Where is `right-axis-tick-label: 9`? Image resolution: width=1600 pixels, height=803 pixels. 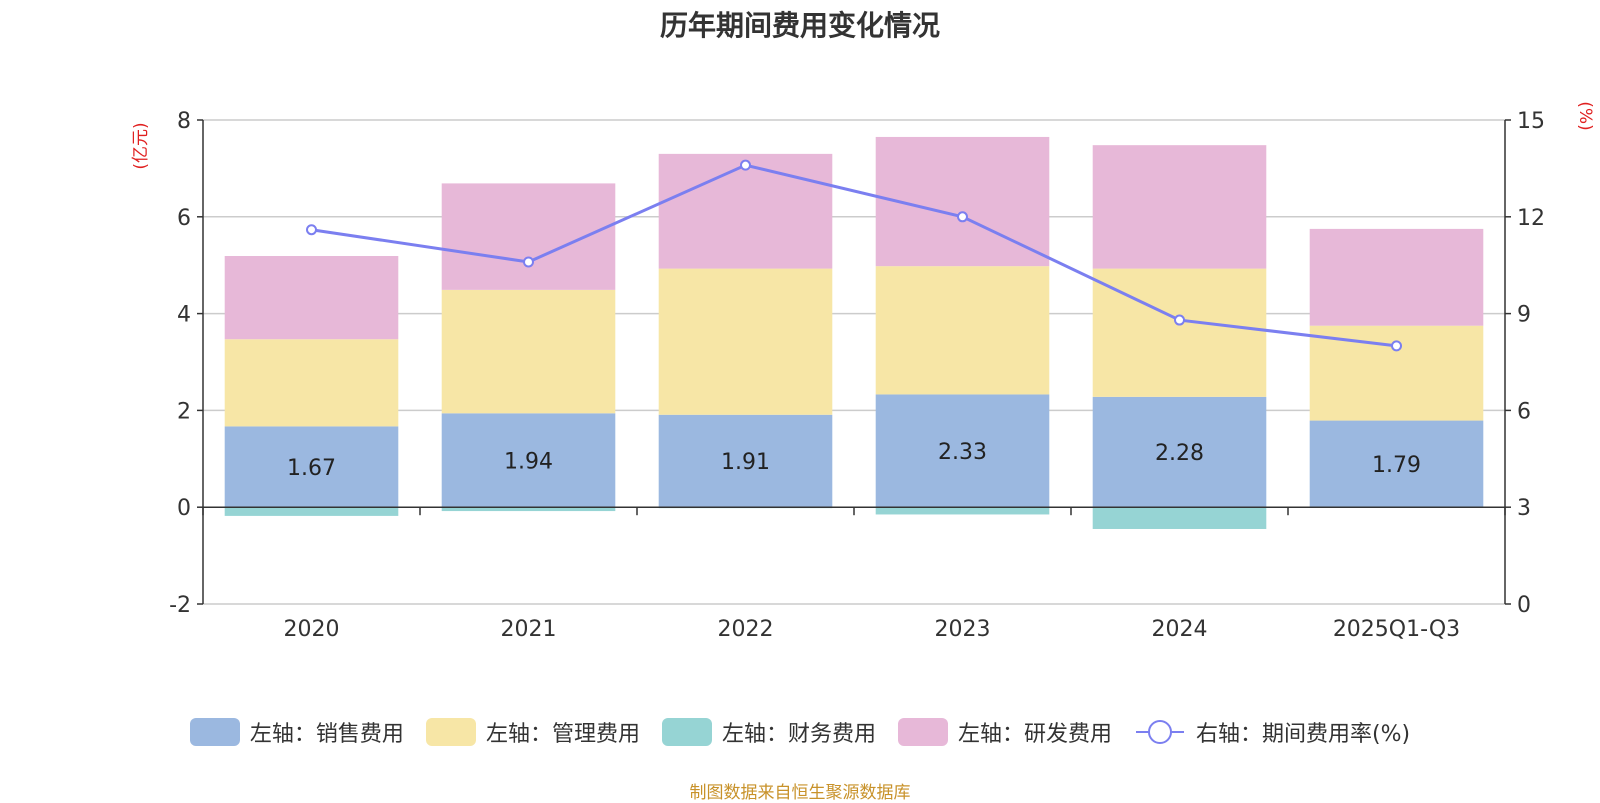 right-axis-tick-label: 9 is located at coordinates (1524, 315).